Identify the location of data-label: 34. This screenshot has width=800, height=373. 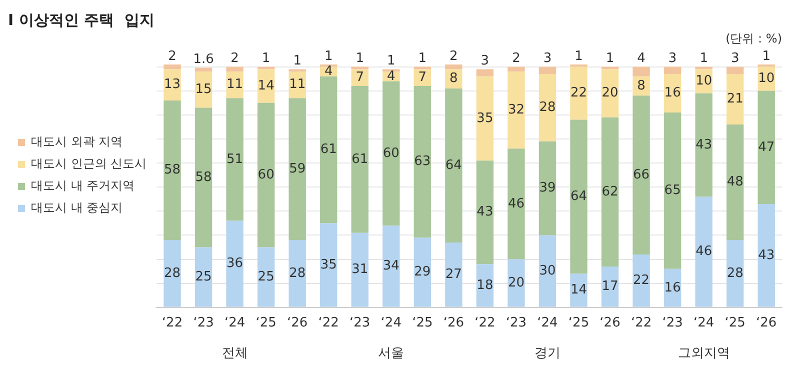
(391, 266).